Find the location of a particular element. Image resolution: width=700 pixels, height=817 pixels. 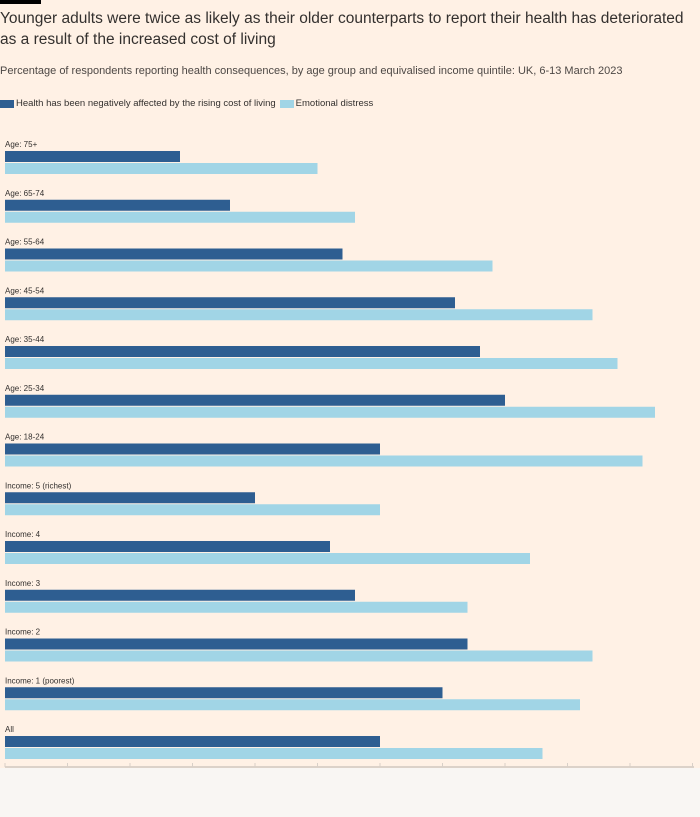

category-label: All is located at coordinates (9, 729).